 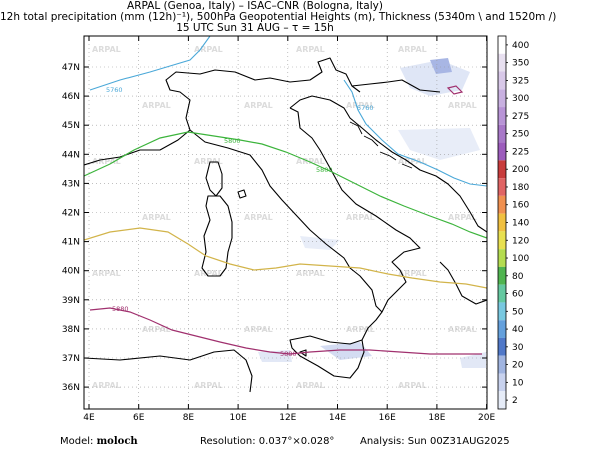 What do you see at coordinates (139, 418) in the screenshot?
I see `lon-tick-label: 6E` at bounding box center [139, 418].